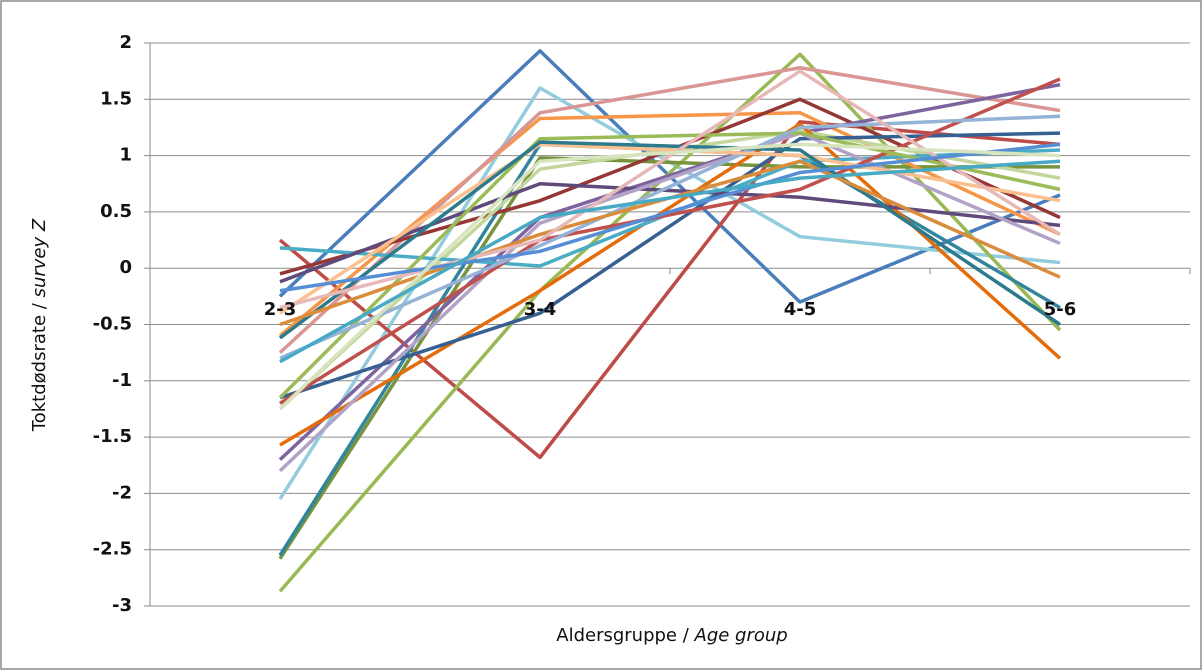 This screenshot has width=1204, height=672. Describe the element at coordinates (1060, 309) in the screenshot. I see `x-tick-label: 5-6` at that location.